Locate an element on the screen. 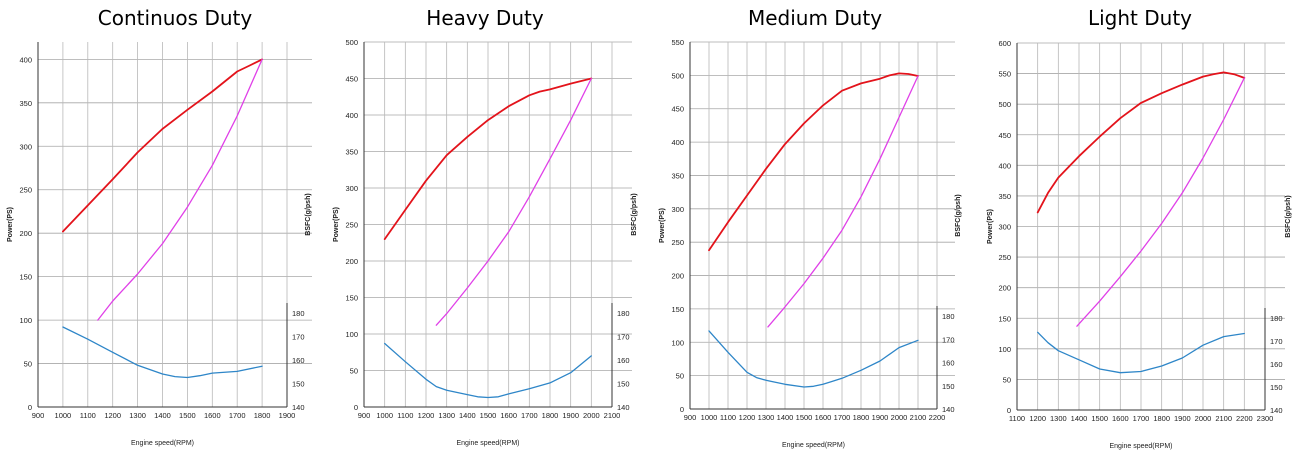  x-tick-label: 900 is located at coordinates (38, 415).